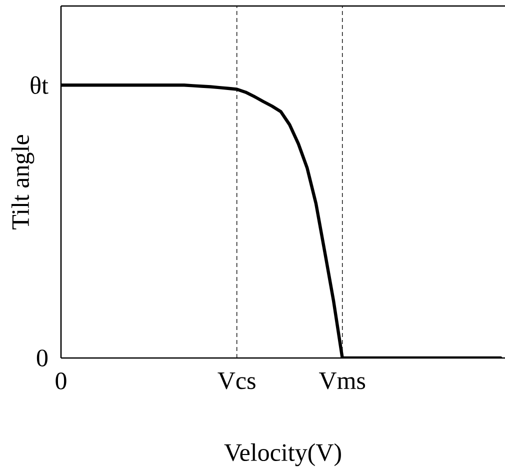  What do you see at coordinates (22, 182) in the screenshot?
I see `y-axis-title: Tilt angle` at bounding box center [22, 182].